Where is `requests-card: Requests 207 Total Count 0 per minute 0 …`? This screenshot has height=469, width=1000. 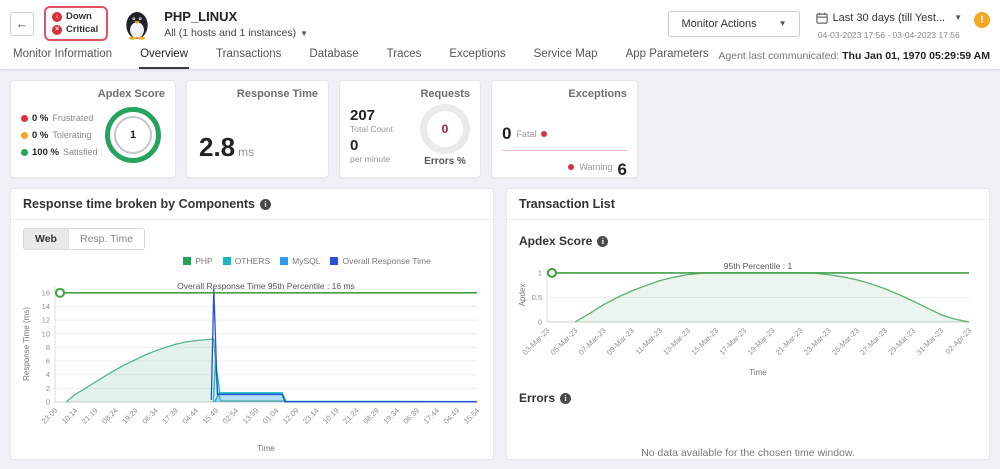
requests-card: Requests 207 Total Count 0 per minute 0 … is located at coordinates (410, 129).